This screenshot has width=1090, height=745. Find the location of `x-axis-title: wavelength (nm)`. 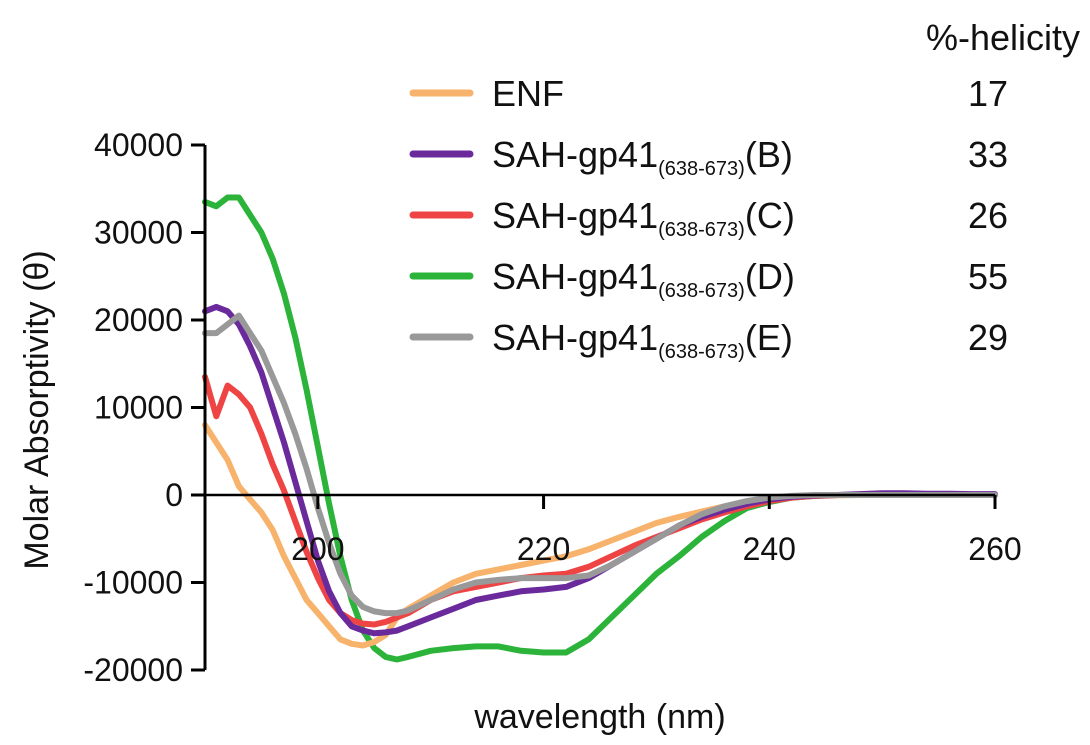

x-axis-title: wavelength (nm) is located at coordinates (599, 717).